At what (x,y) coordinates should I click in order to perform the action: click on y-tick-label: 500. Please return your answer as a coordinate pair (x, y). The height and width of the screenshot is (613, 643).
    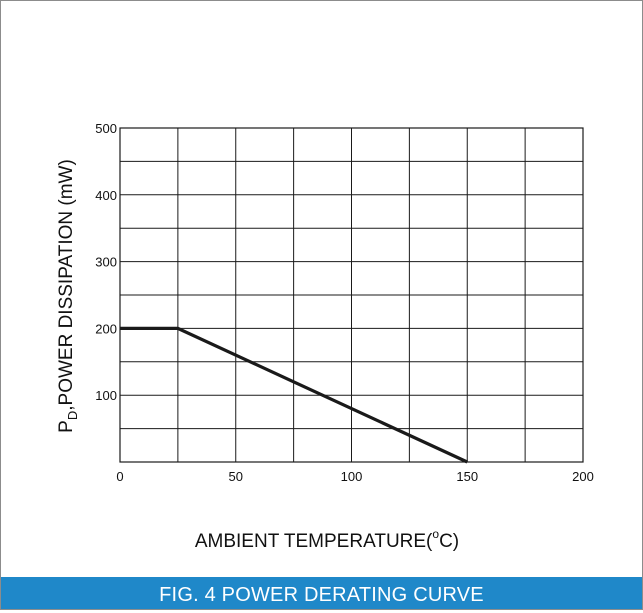
    Looking at the image, I should click on (106, 128).